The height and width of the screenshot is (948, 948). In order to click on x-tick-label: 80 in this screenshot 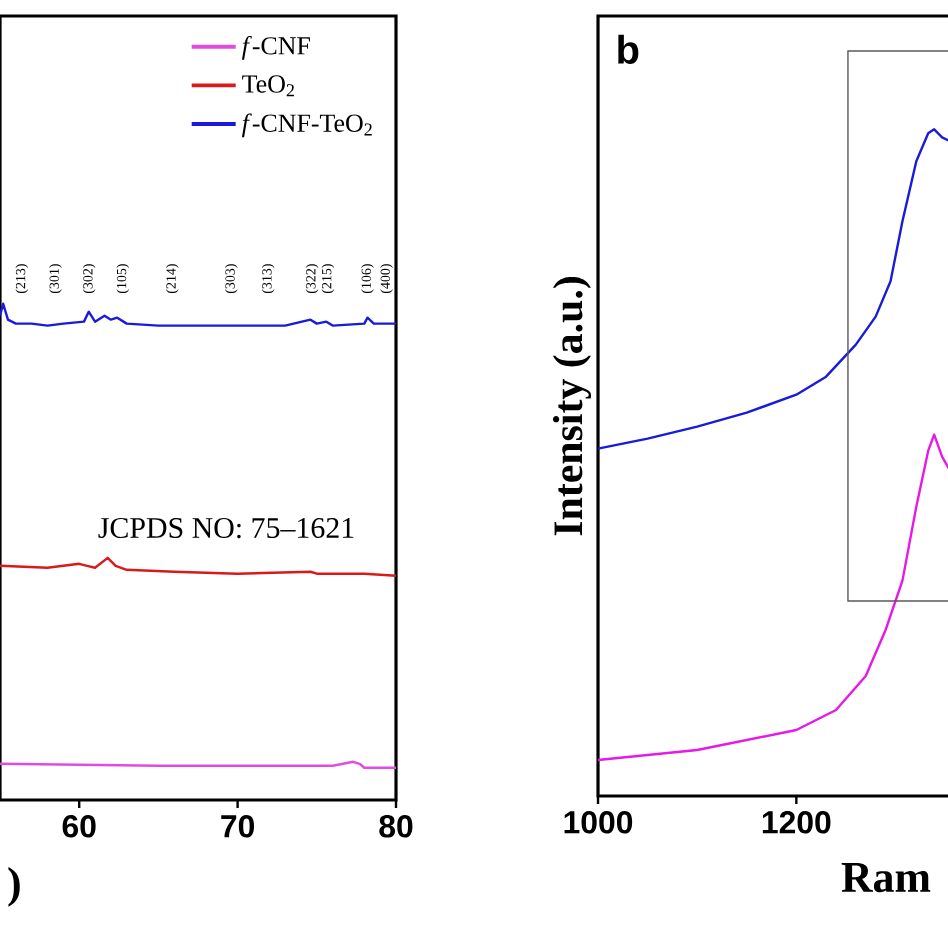, I will do `click(396, 826)`.